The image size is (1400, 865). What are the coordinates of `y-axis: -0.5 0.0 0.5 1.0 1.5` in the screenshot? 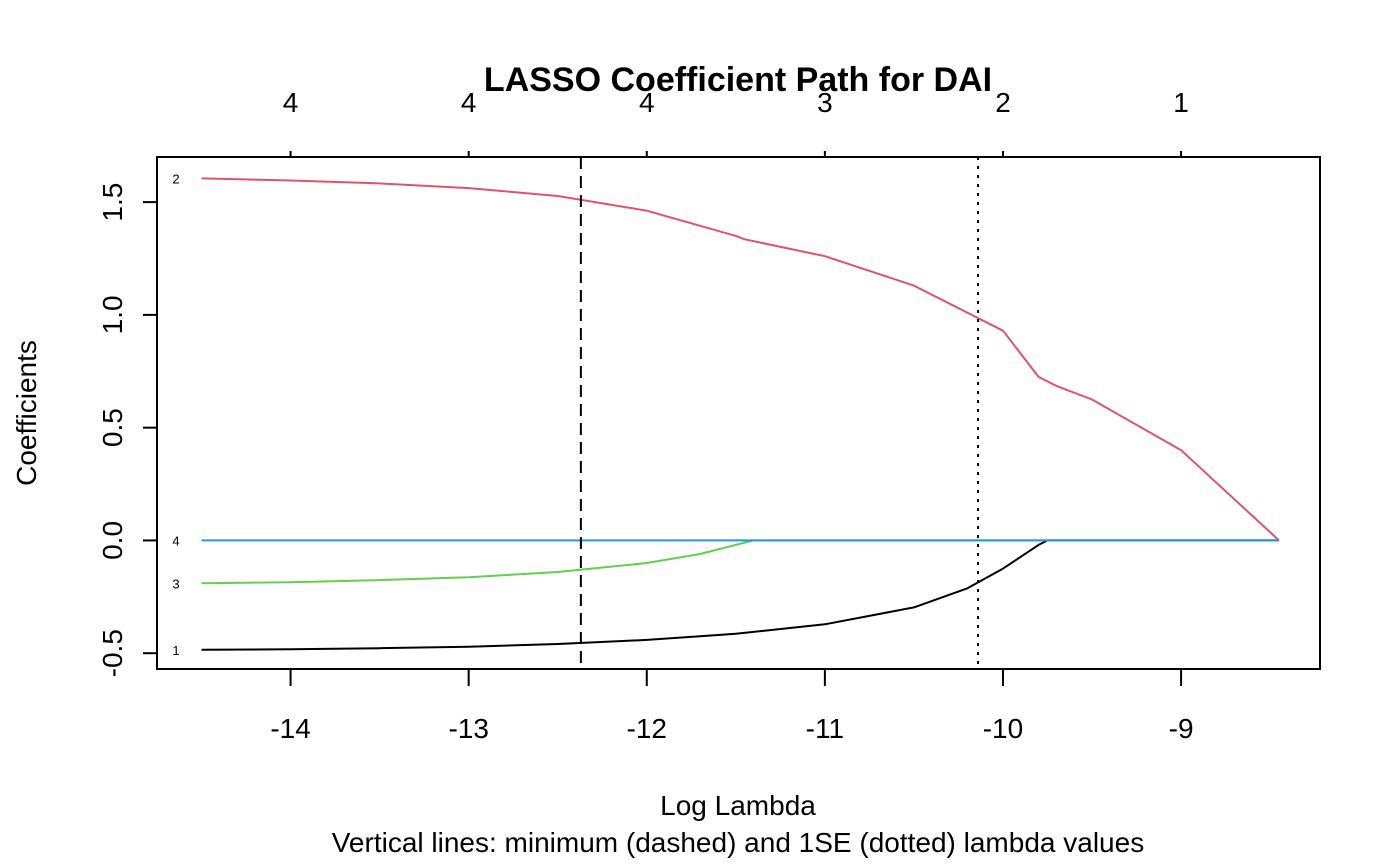 It's located at (127, 430).